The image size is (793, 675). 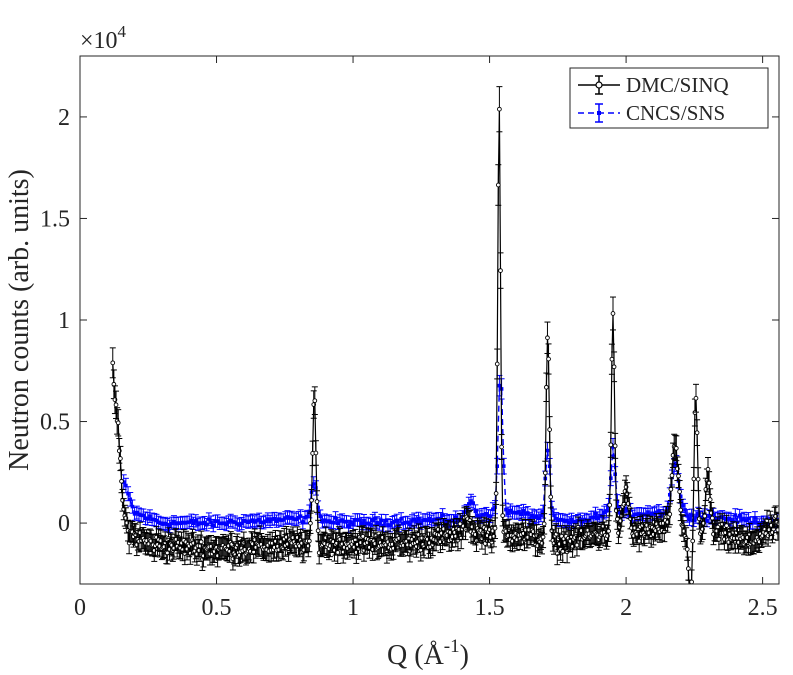 I want to click on legend-box, so click(x=669, y=98).